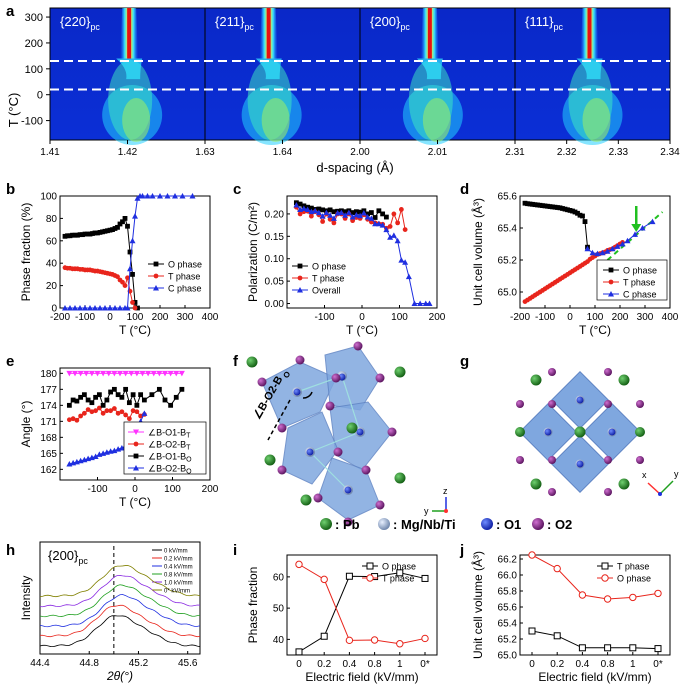 The image size is (685, 688). Describe the element at coordinates (324, 664) in the screenshot. I see `x-tick-label: 0.2` at that location.